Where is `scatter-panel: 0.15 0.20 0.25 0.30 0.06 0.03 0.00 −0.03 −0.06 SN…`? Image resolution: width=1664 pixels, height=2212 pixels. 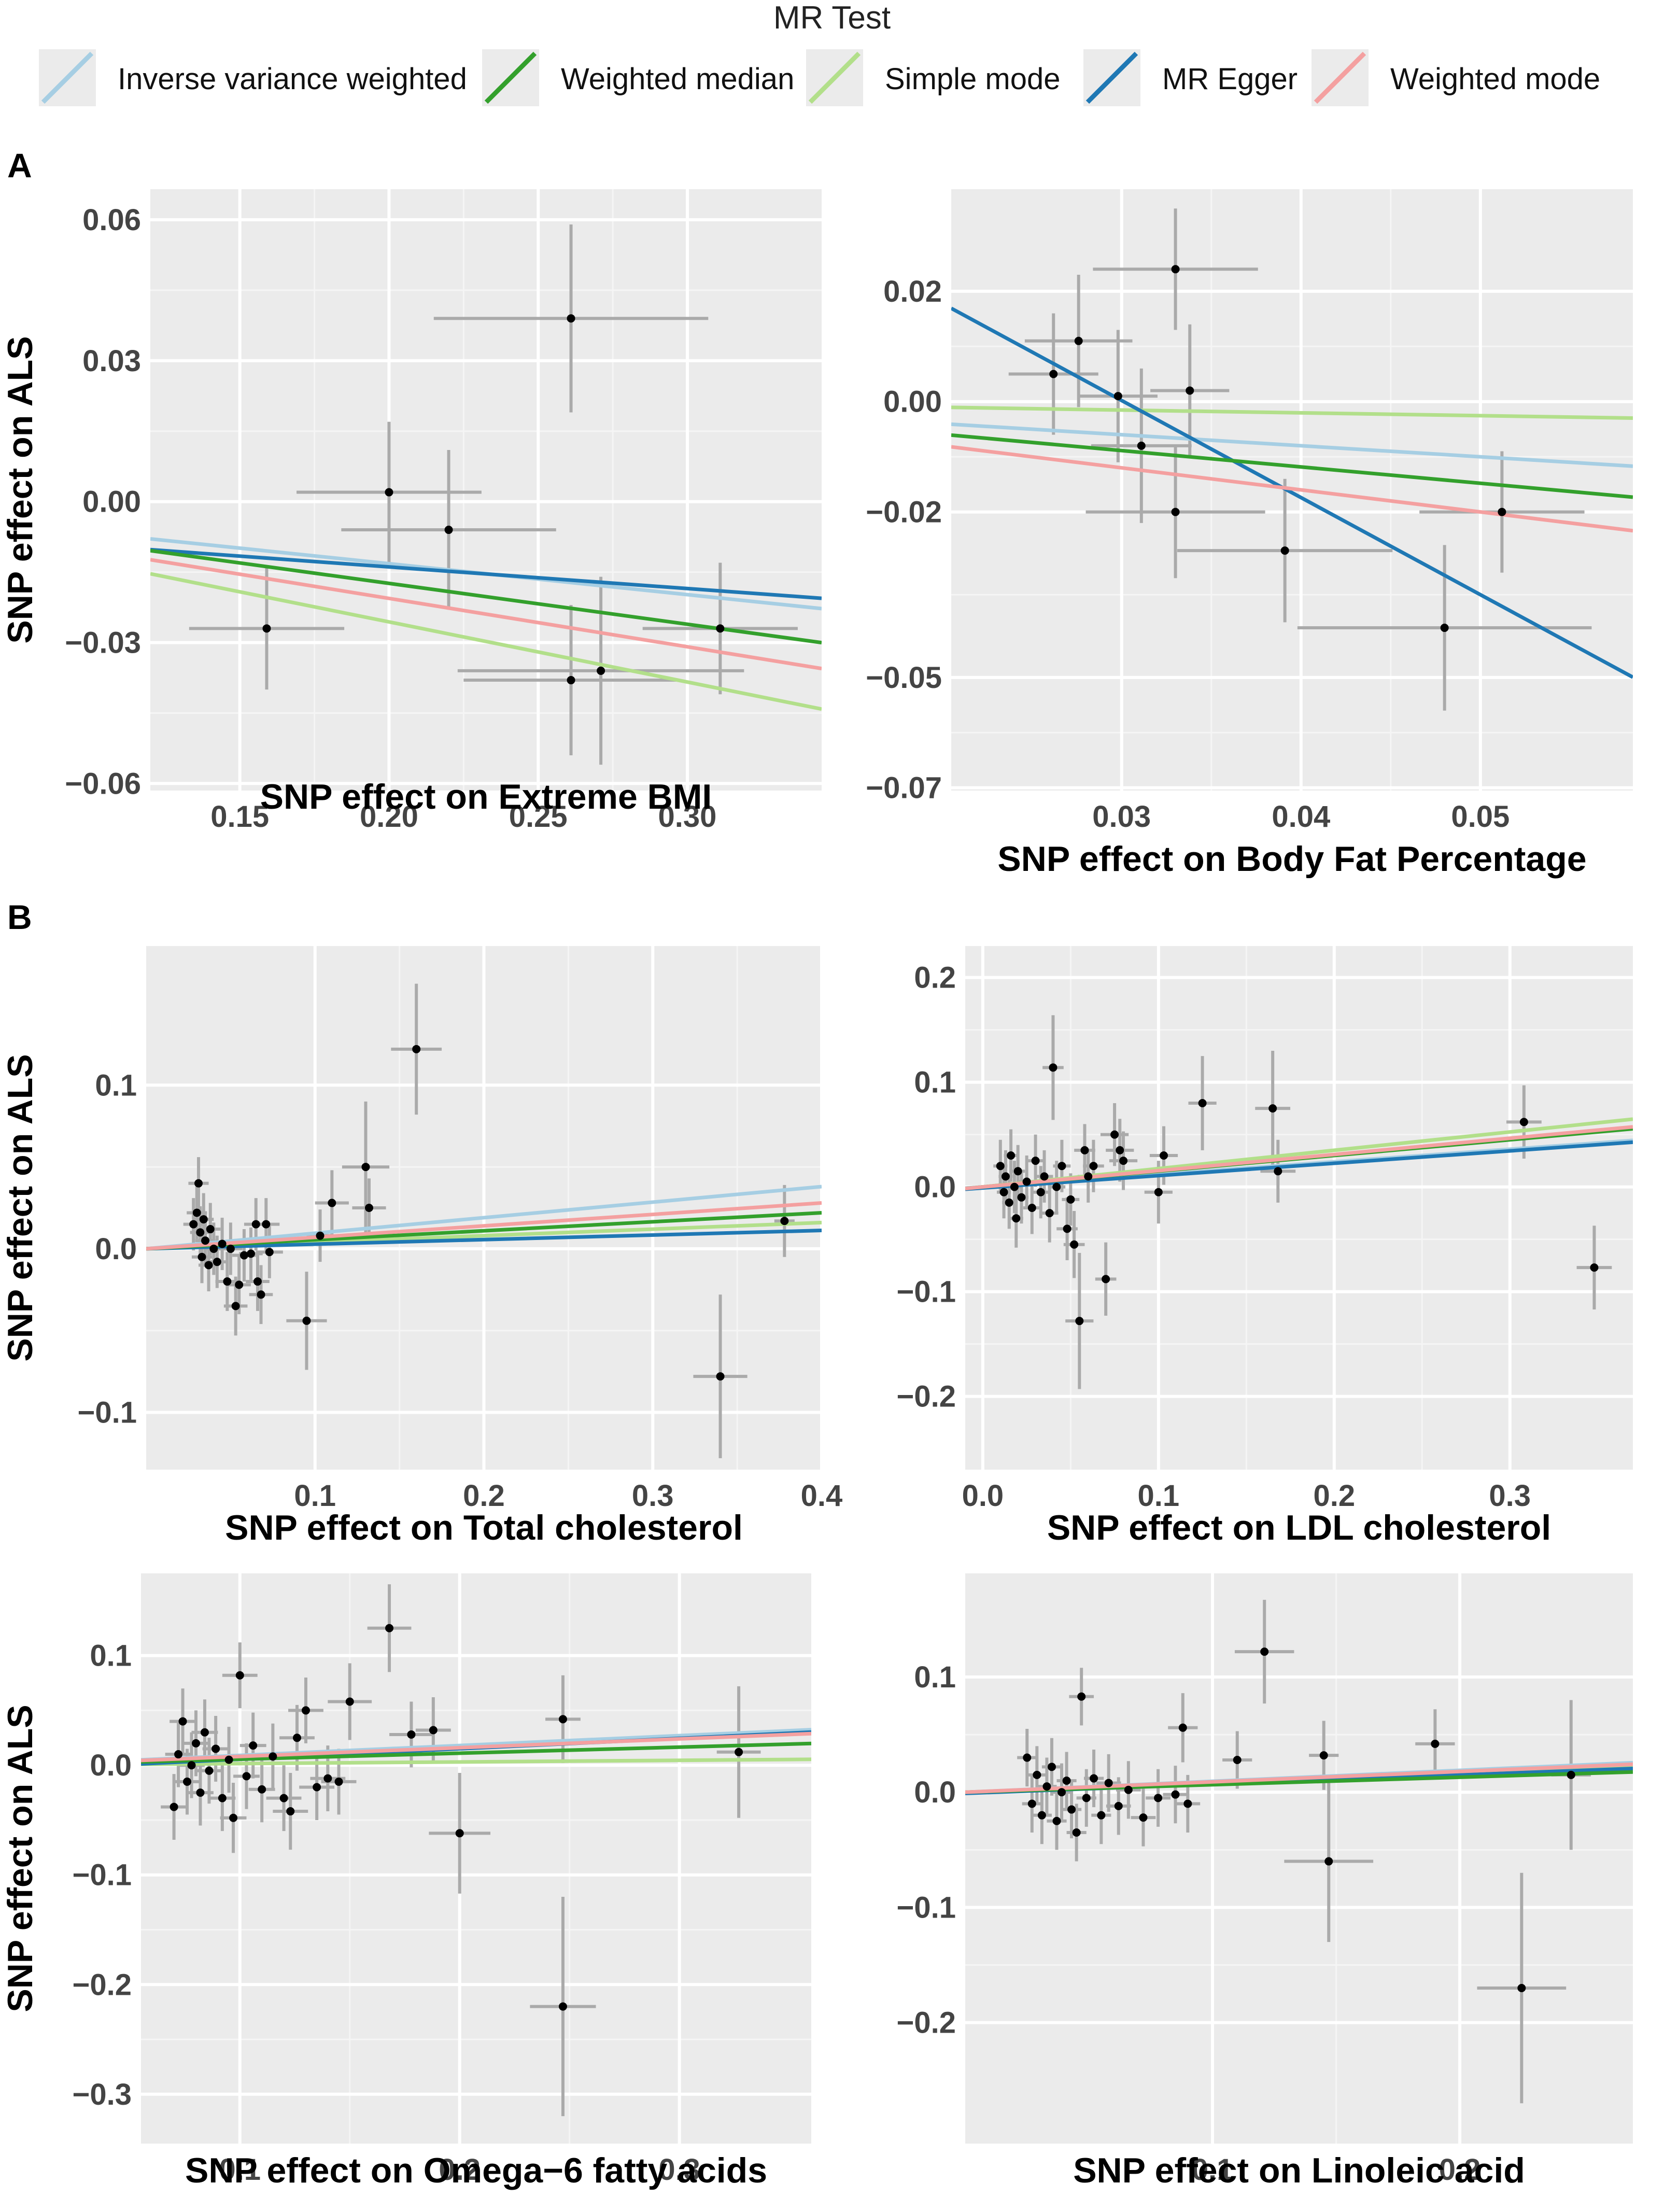
scatter-panel: 0.15 0.20 0.25 0.30 0.06 0.03 0.00 −0.03 −0.06 SN… is located at coordinates (412, 511).